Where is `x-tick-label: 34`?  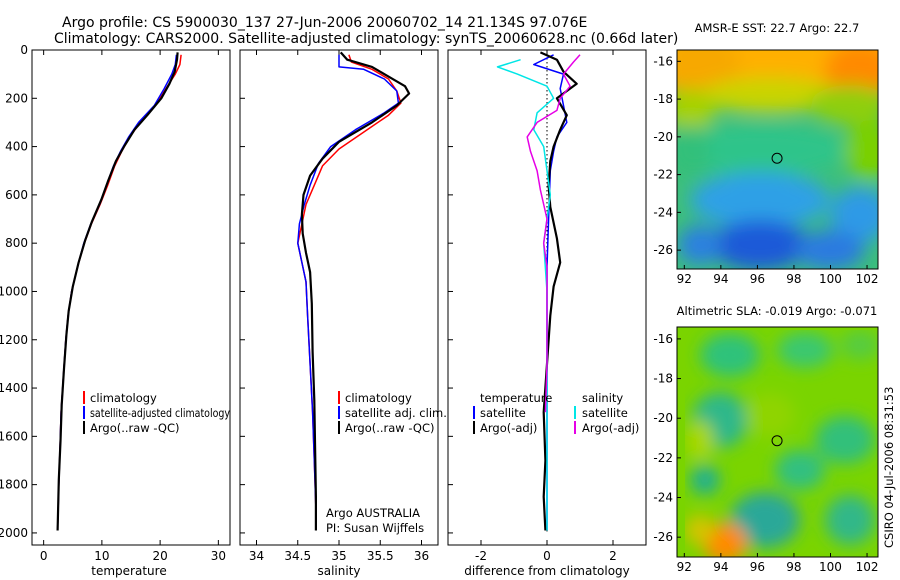 x-tick-label: 34 is located at coordinates (256, 556).